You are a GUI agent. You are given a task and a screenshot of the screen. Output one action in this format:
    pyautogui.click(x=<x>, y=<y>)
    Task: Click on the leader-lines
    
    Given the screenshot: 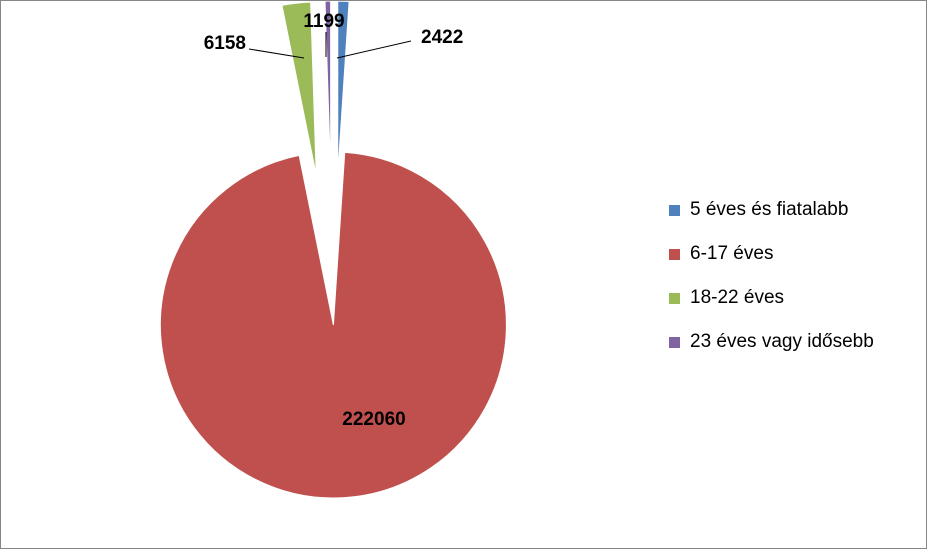 What is the action you would take?
    pyautogui.click(x=330, y=45)
    